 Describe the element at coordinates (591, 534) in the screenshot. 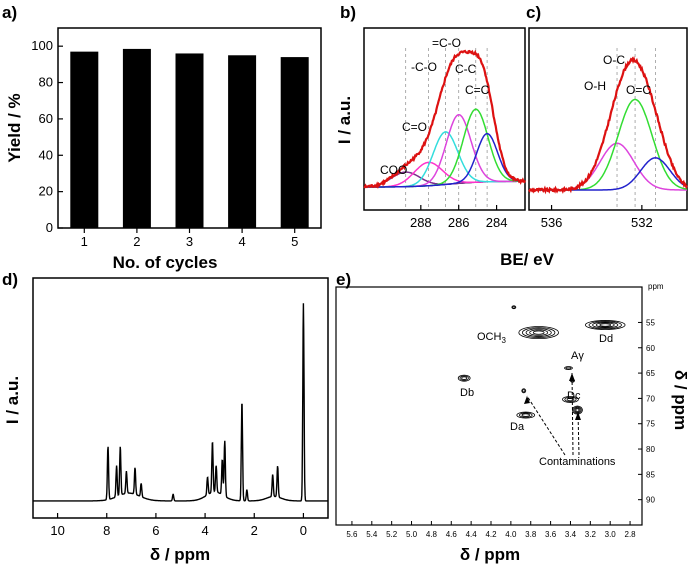

I see `panel-e-x-tick-label: 3.2` at that location.